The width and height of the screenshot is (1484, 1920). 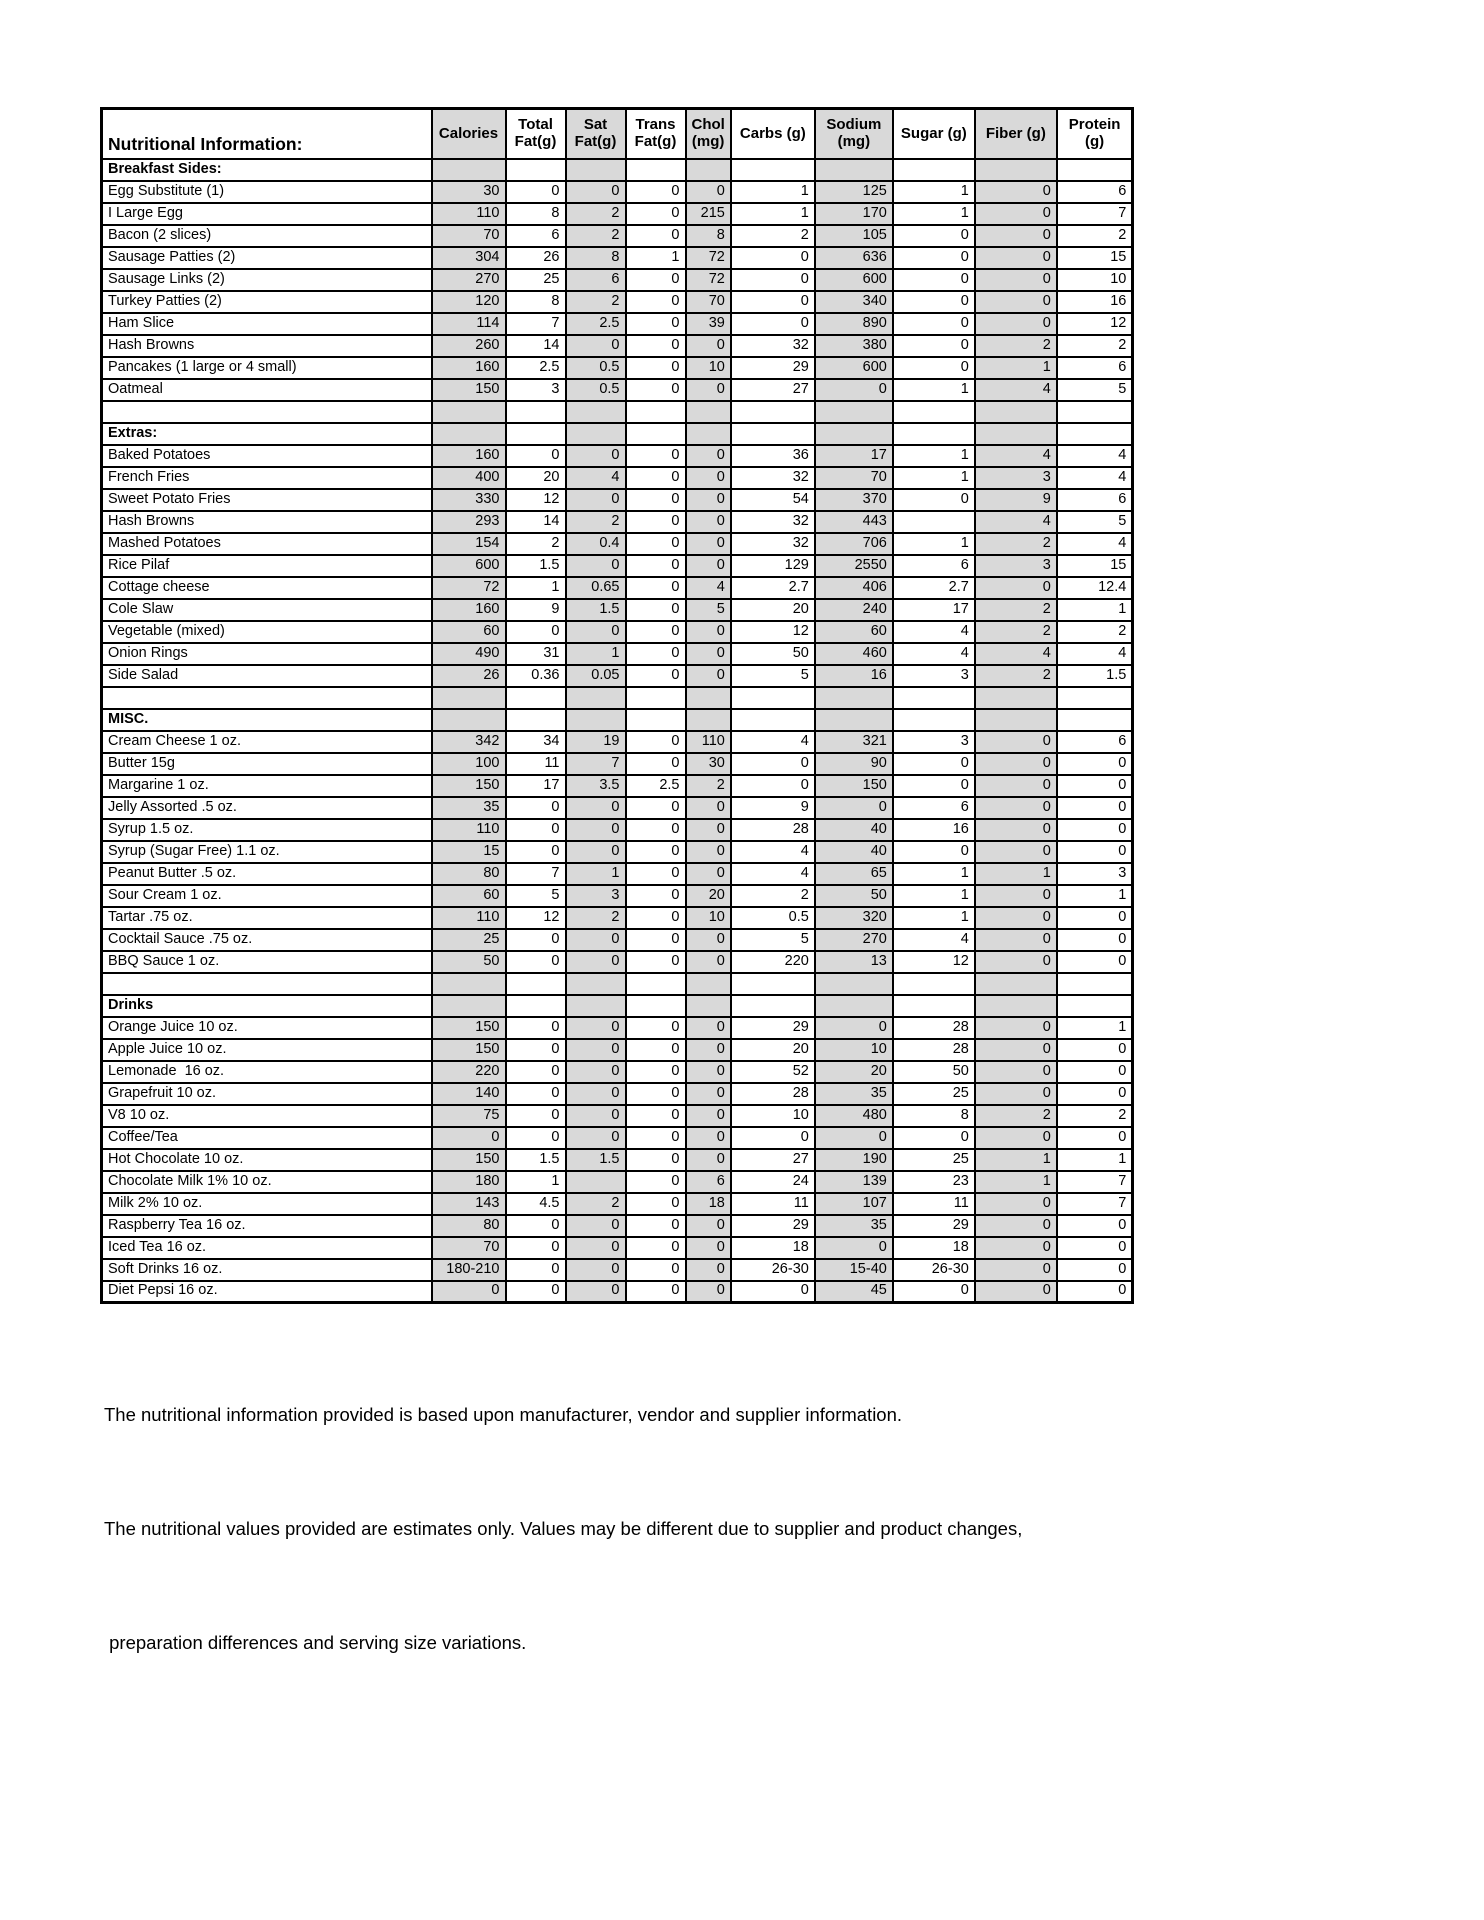 I want to click on row-label: Baked Potatoes, so click(x=266, y=455).